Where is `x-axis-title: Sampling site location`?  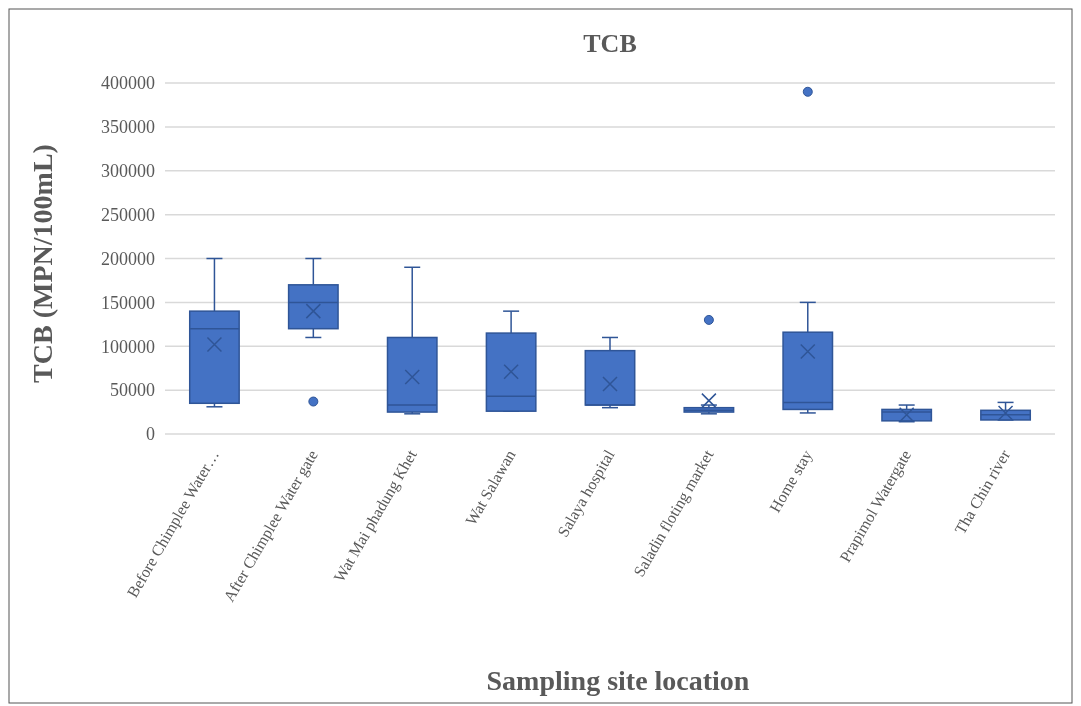
x-axis-title: Sampling site location is located at coordinates (618, 680).